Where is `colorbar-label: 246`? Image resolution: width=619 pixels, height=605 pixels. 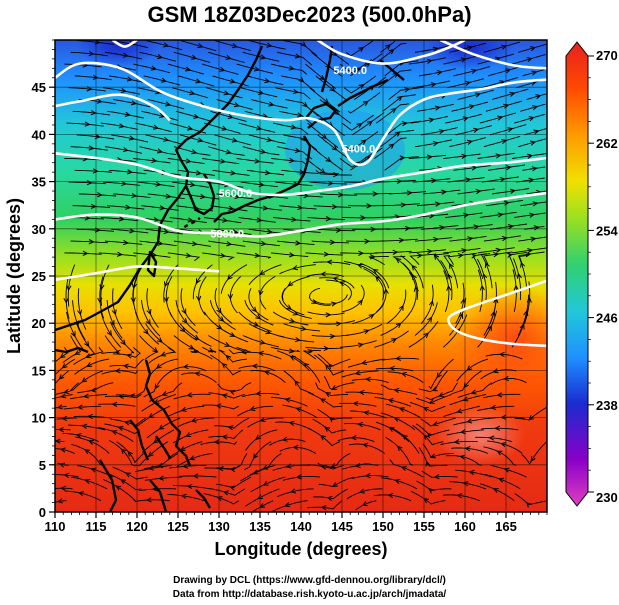
colorbar-label: 246 is located at coordinates (607, 318).